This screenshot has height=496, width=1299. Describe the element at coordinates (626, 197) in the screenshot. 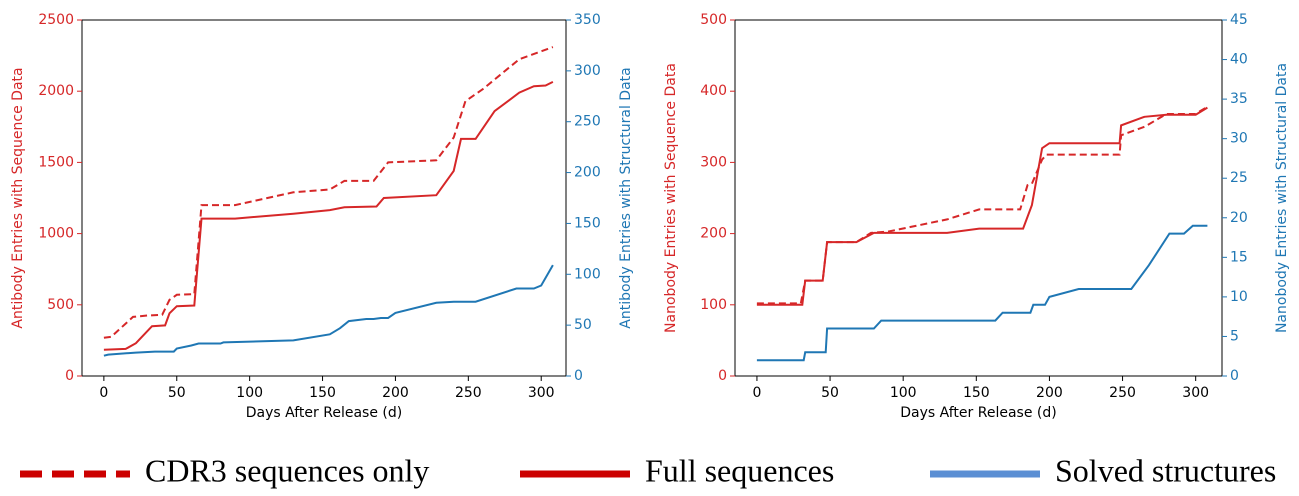

I see `y2-axis-label: Antibody Entries with Structural Data` at that location.